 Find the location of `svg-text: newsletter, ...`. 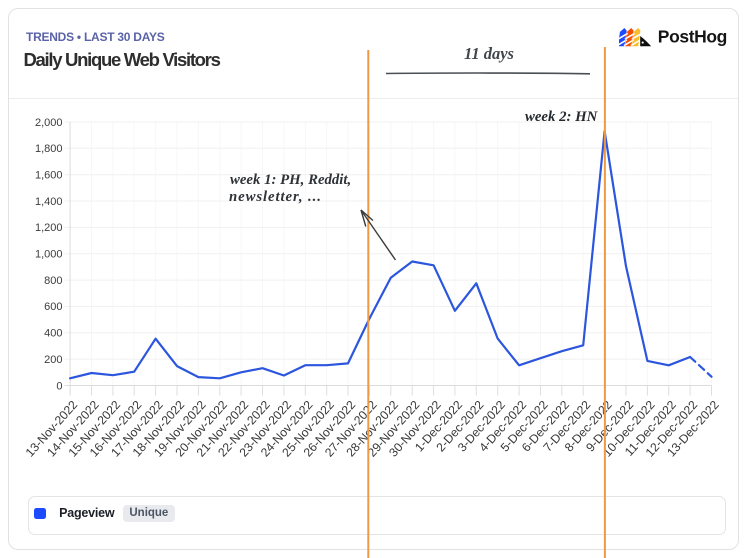

svg-text: newsletter, ... is located at coordinates (275, 197).